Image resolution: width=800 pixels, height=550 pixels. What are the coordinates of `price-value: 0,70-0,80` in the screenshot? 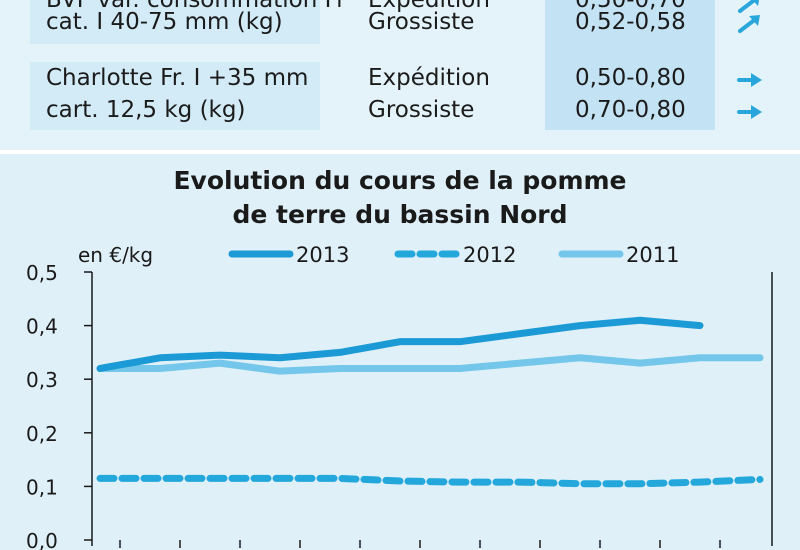 It's located at (630, 110).